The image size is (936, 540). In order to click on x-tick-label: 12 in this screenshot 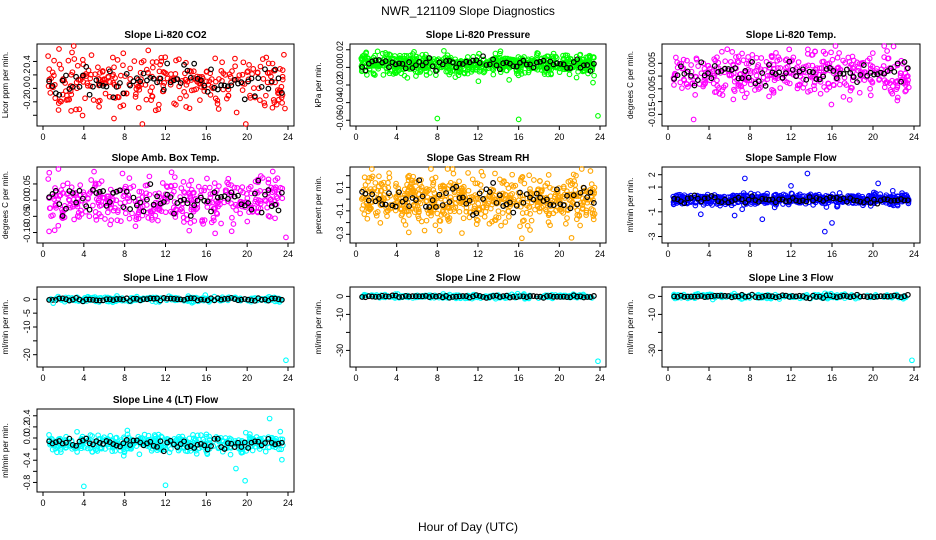, I will do `click(791, 137)`.